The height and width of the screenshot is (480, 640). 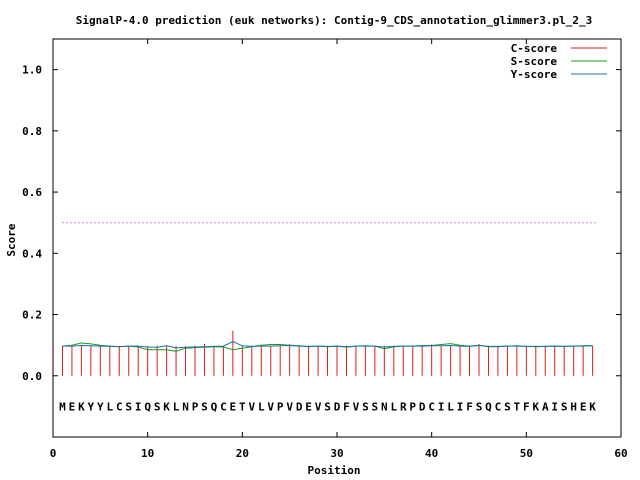 What do you see at coordinates (573, 406) in the screenshot?
I see `sequence-residue: H` at bounding box center [573, 406].